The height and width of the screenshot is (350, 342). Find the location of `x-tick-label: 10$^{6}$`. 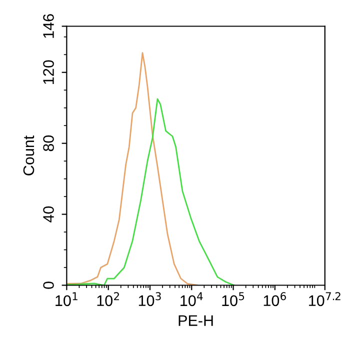

x-tick-label: 10$^{6}$ is located at coordinates (275, 299).